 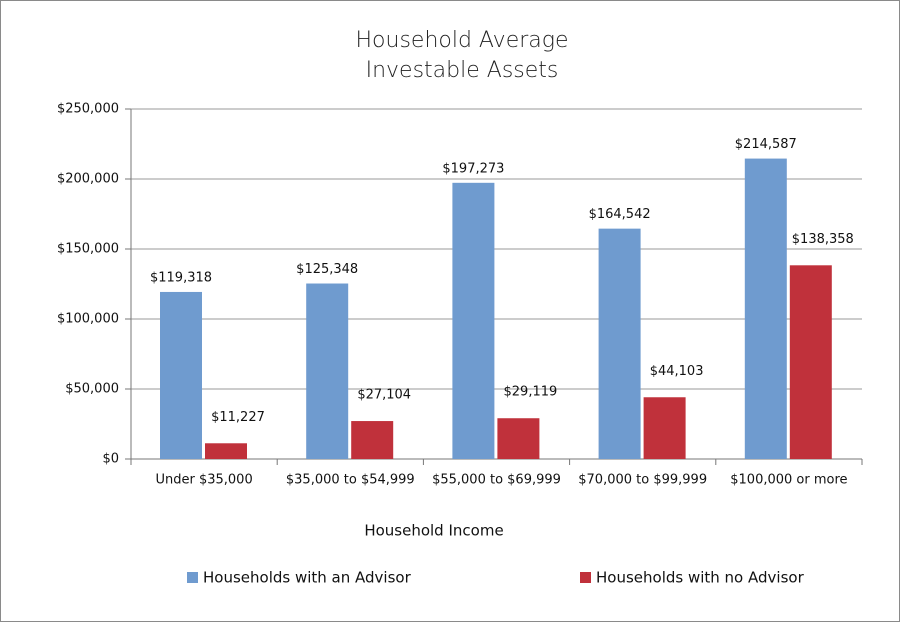 What do you see at coordinates (462, 55) in the screenshot?
I see `chart-title: Household Average Investable Assets` at bounding box center [462, 55].